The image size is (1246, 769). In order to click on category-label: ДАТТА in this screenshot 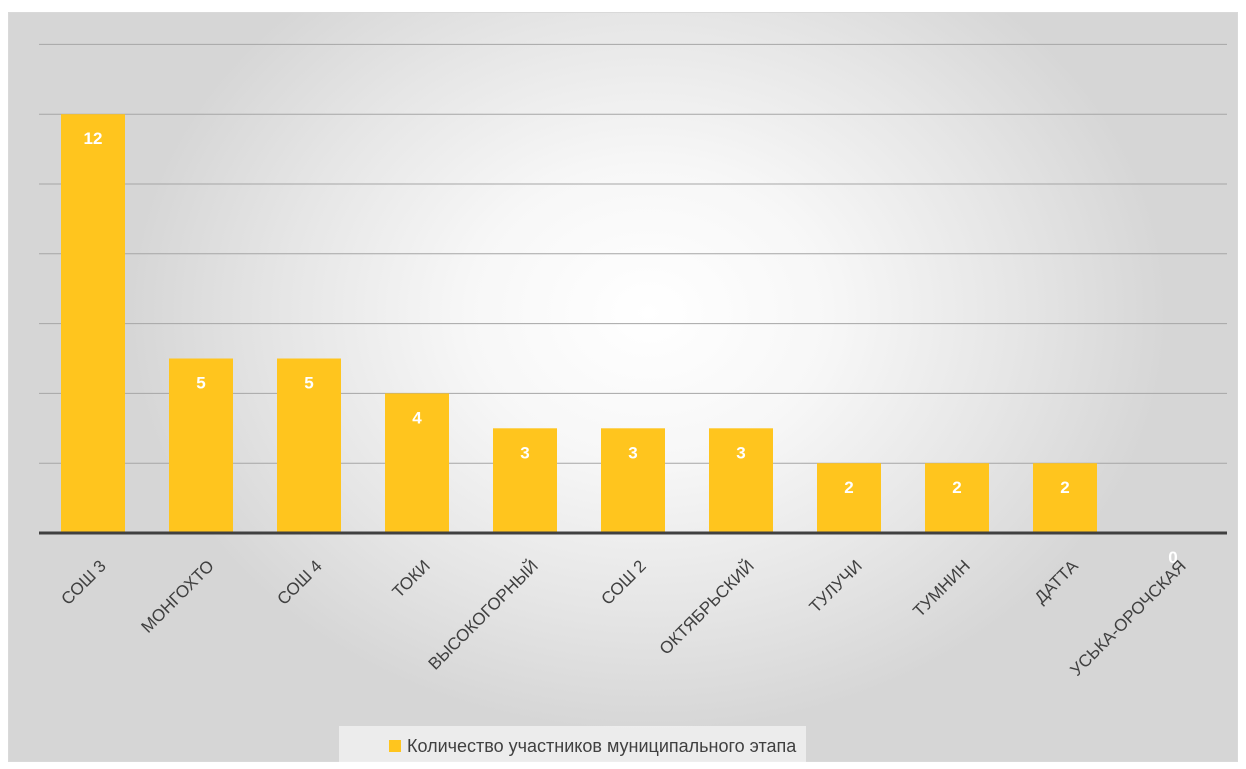, I will do `click(1056, 581)`.